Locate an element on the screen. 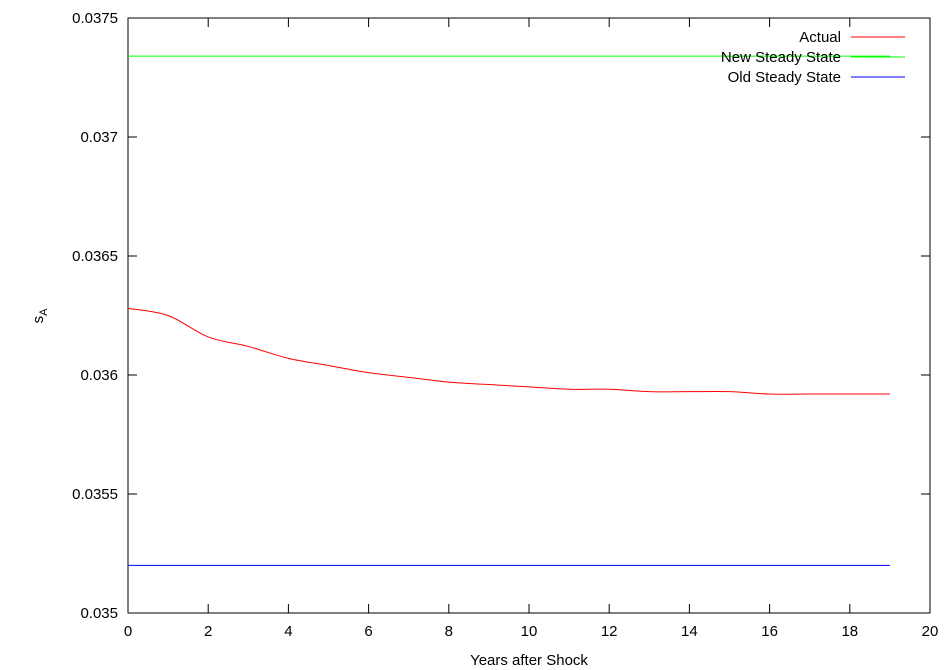 The image size is (946, 670). x-tick-label: 18 is located at coordinates (849, 631).